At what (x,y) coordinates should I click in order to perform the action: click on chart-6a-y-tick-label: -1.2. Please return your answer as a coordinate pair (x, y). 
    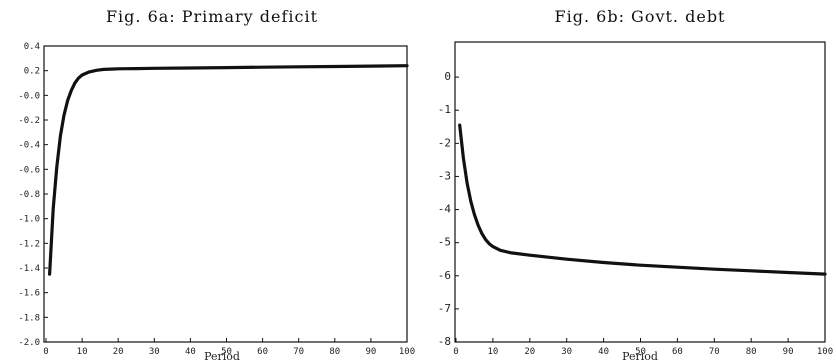
    Looking at the image, I should click on (29, 244).